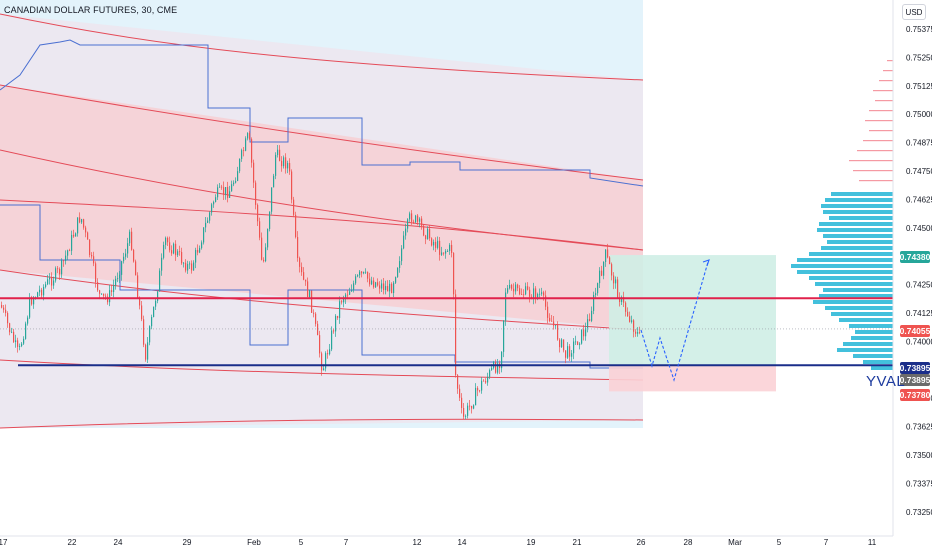 The height and width of the screenshot is (550, 932). I want to click on x-tick-label: 11, so click(872, 542).